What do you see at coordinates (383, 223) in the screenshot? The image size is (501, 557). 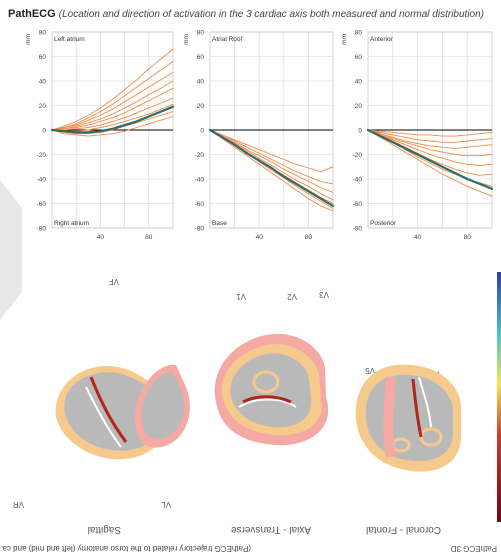 I see `bottom-region-label: Posterior` at bounding box center [383, 223].